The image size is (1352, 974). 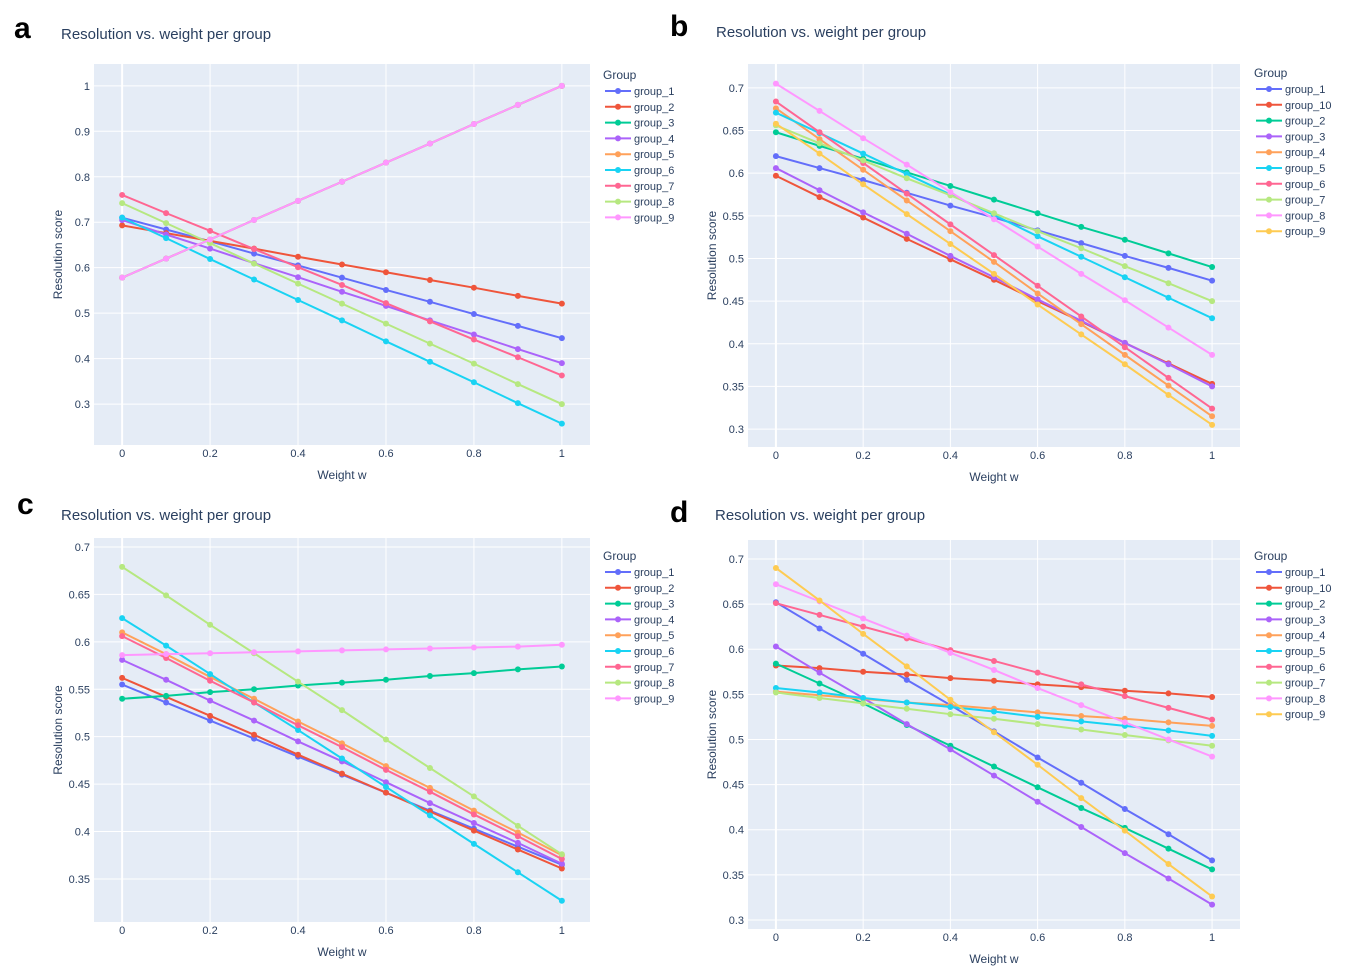 What do you see at coordinates (1305, 153) in the screenshot?
I see `legend-label: group_4` at bounding box center [1305, 153].